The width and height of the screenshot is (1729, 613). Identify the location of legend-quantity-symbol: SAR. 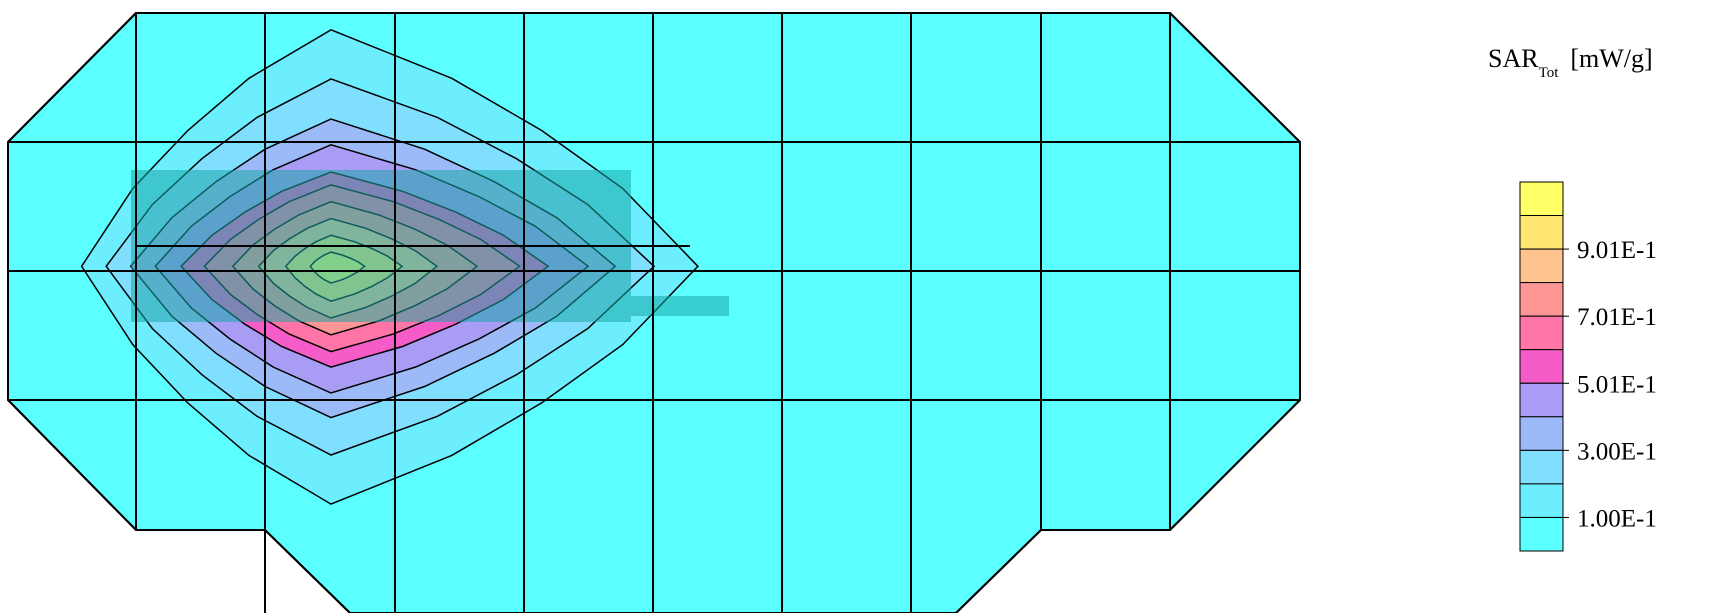
(1513, 58).